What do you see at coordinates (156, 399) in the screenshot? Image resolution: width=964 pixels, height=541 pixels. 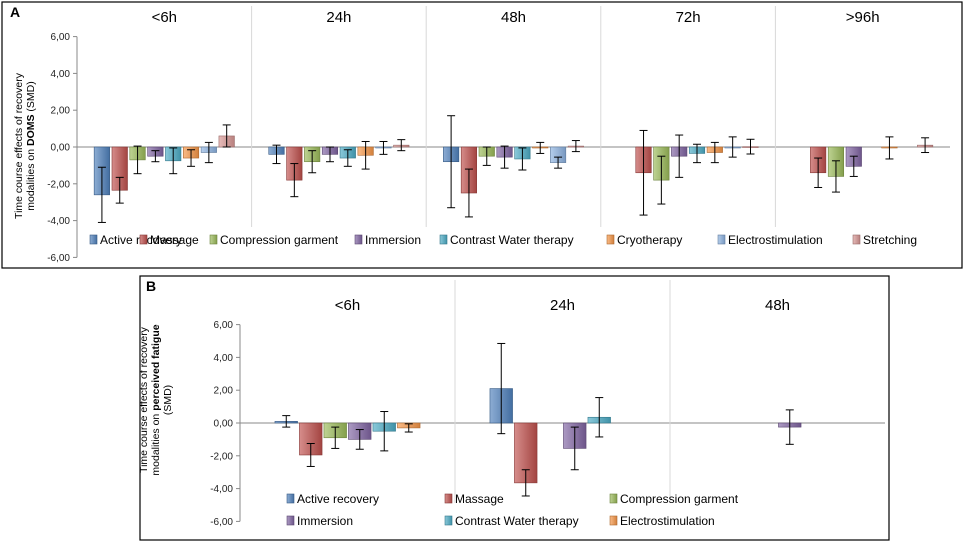 I see `y-axis-label: modalities on perceived fatigue` at bounding box center [156, 399].